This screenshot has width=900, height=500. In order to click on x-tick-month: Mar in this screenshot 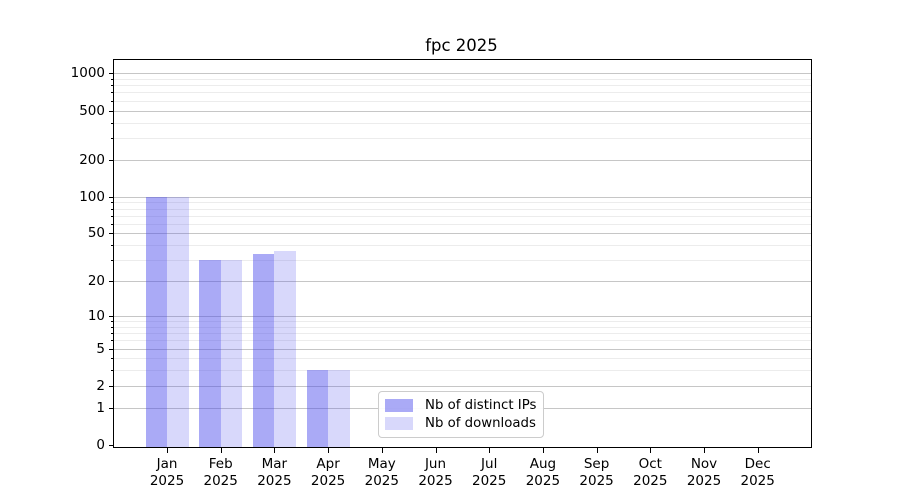, I will do `click(274, 464)`.